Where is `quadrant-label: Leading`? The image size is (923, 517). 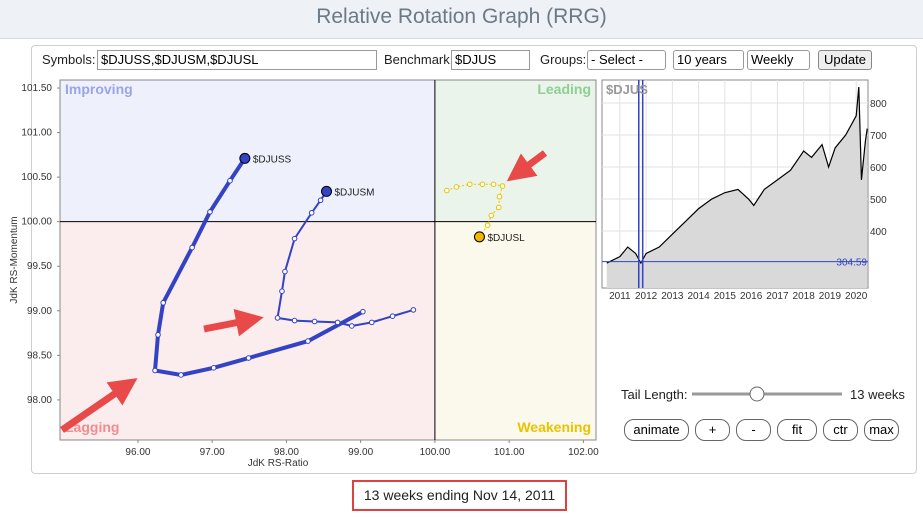
quadrant-label: Leading is located at coordinates (564, 89).